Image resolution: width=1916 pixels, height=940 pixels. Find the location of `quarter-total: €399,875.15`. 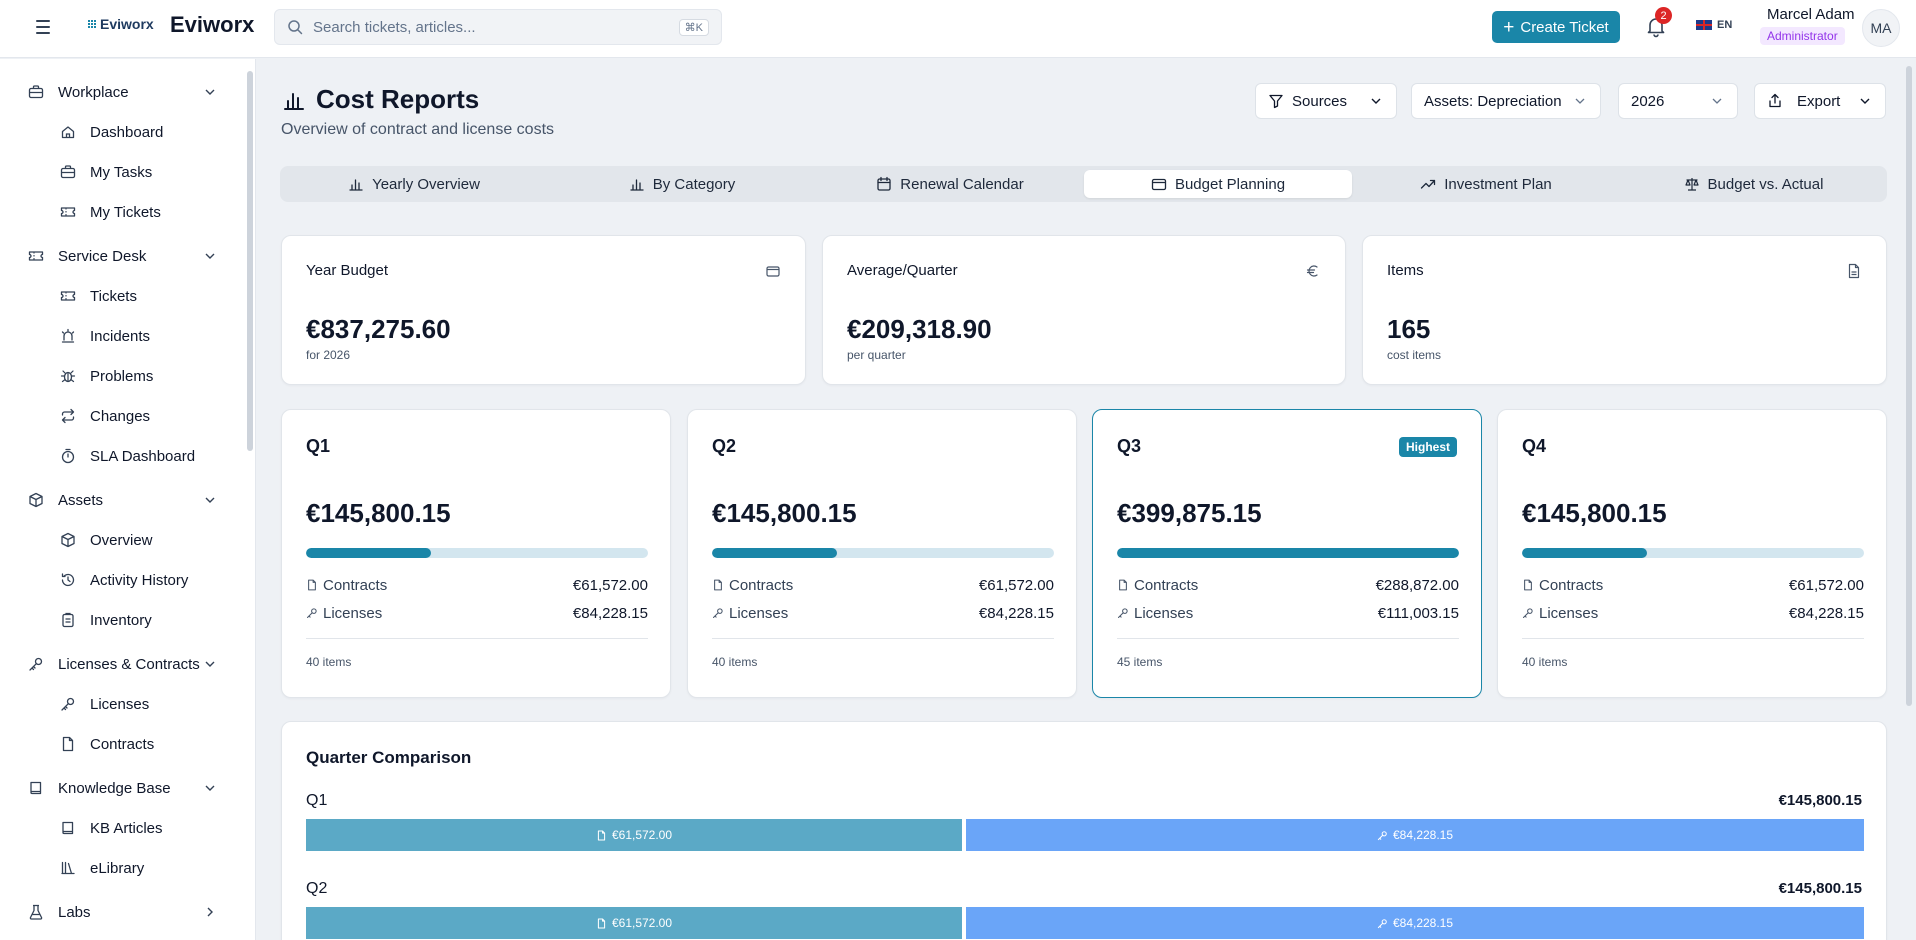

quarter-total: €399,875.15 is located at coordinates (1189, 513).